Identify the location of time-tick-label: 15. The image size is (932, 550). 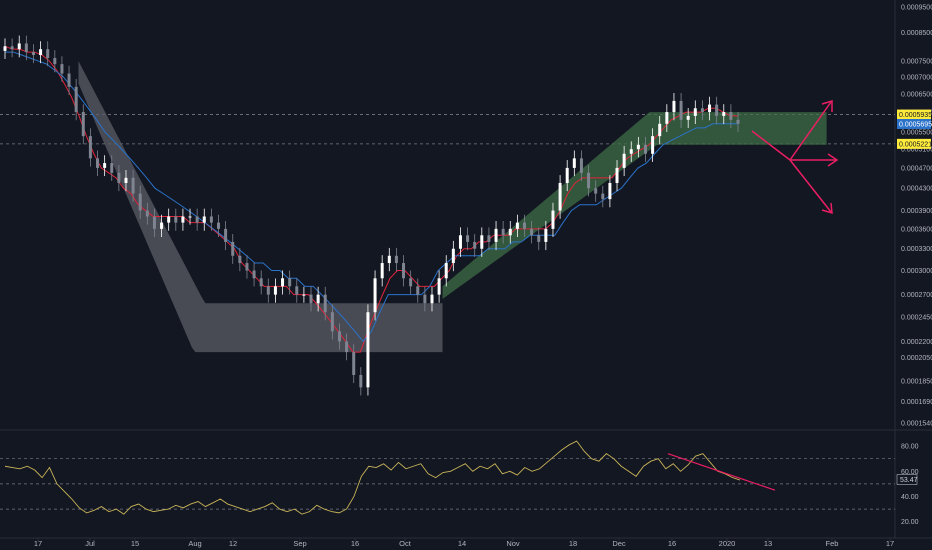
(135, 543).